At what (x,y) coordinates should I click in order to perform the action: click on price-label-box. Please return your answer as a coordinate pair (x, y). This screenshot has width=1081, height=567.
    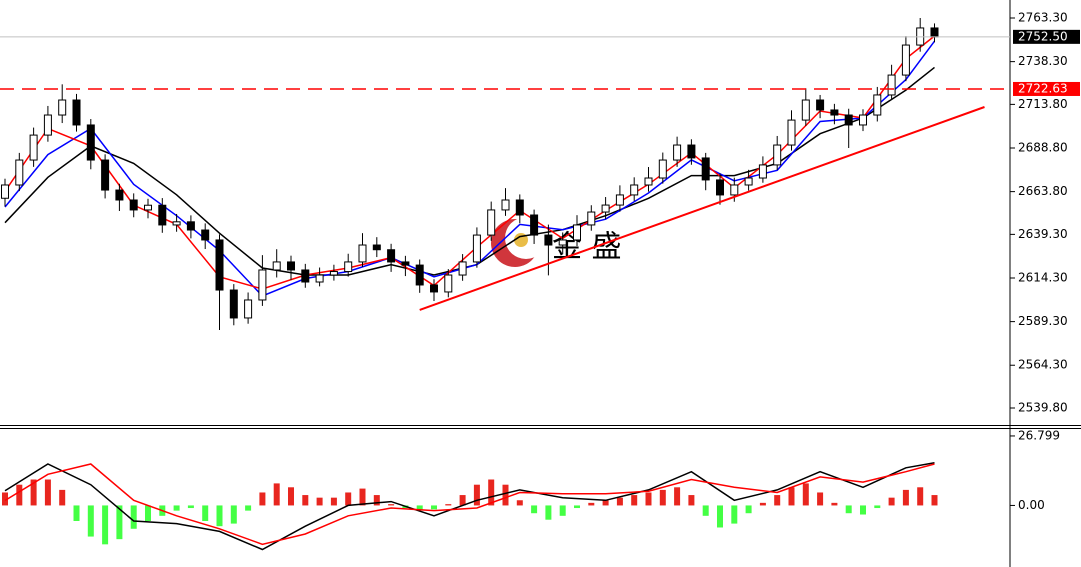
    Looking at the image, I should click on (1046, 36).